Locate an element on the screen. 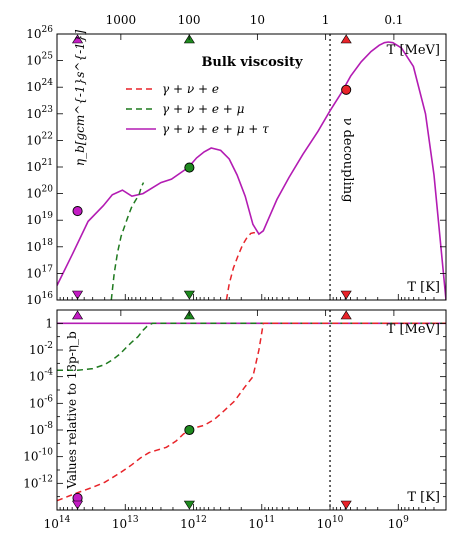 The width and height of the screenshot is (457, 552). y-tick-label-top: 1026 is located at coordinates (39, 33).